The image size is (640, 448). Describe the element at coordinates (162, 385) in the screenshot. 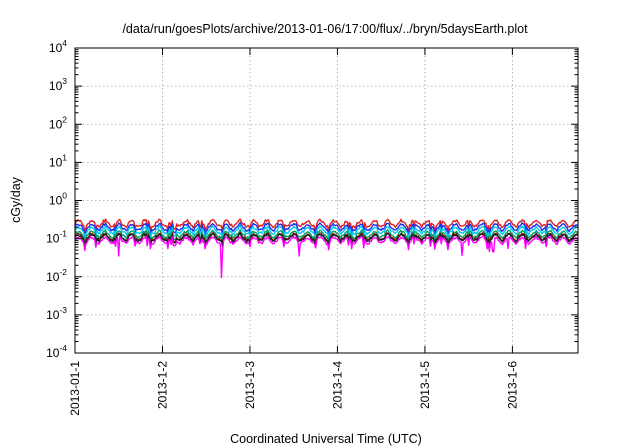

I see `x-tick-label: 2013-1-2` at that location.